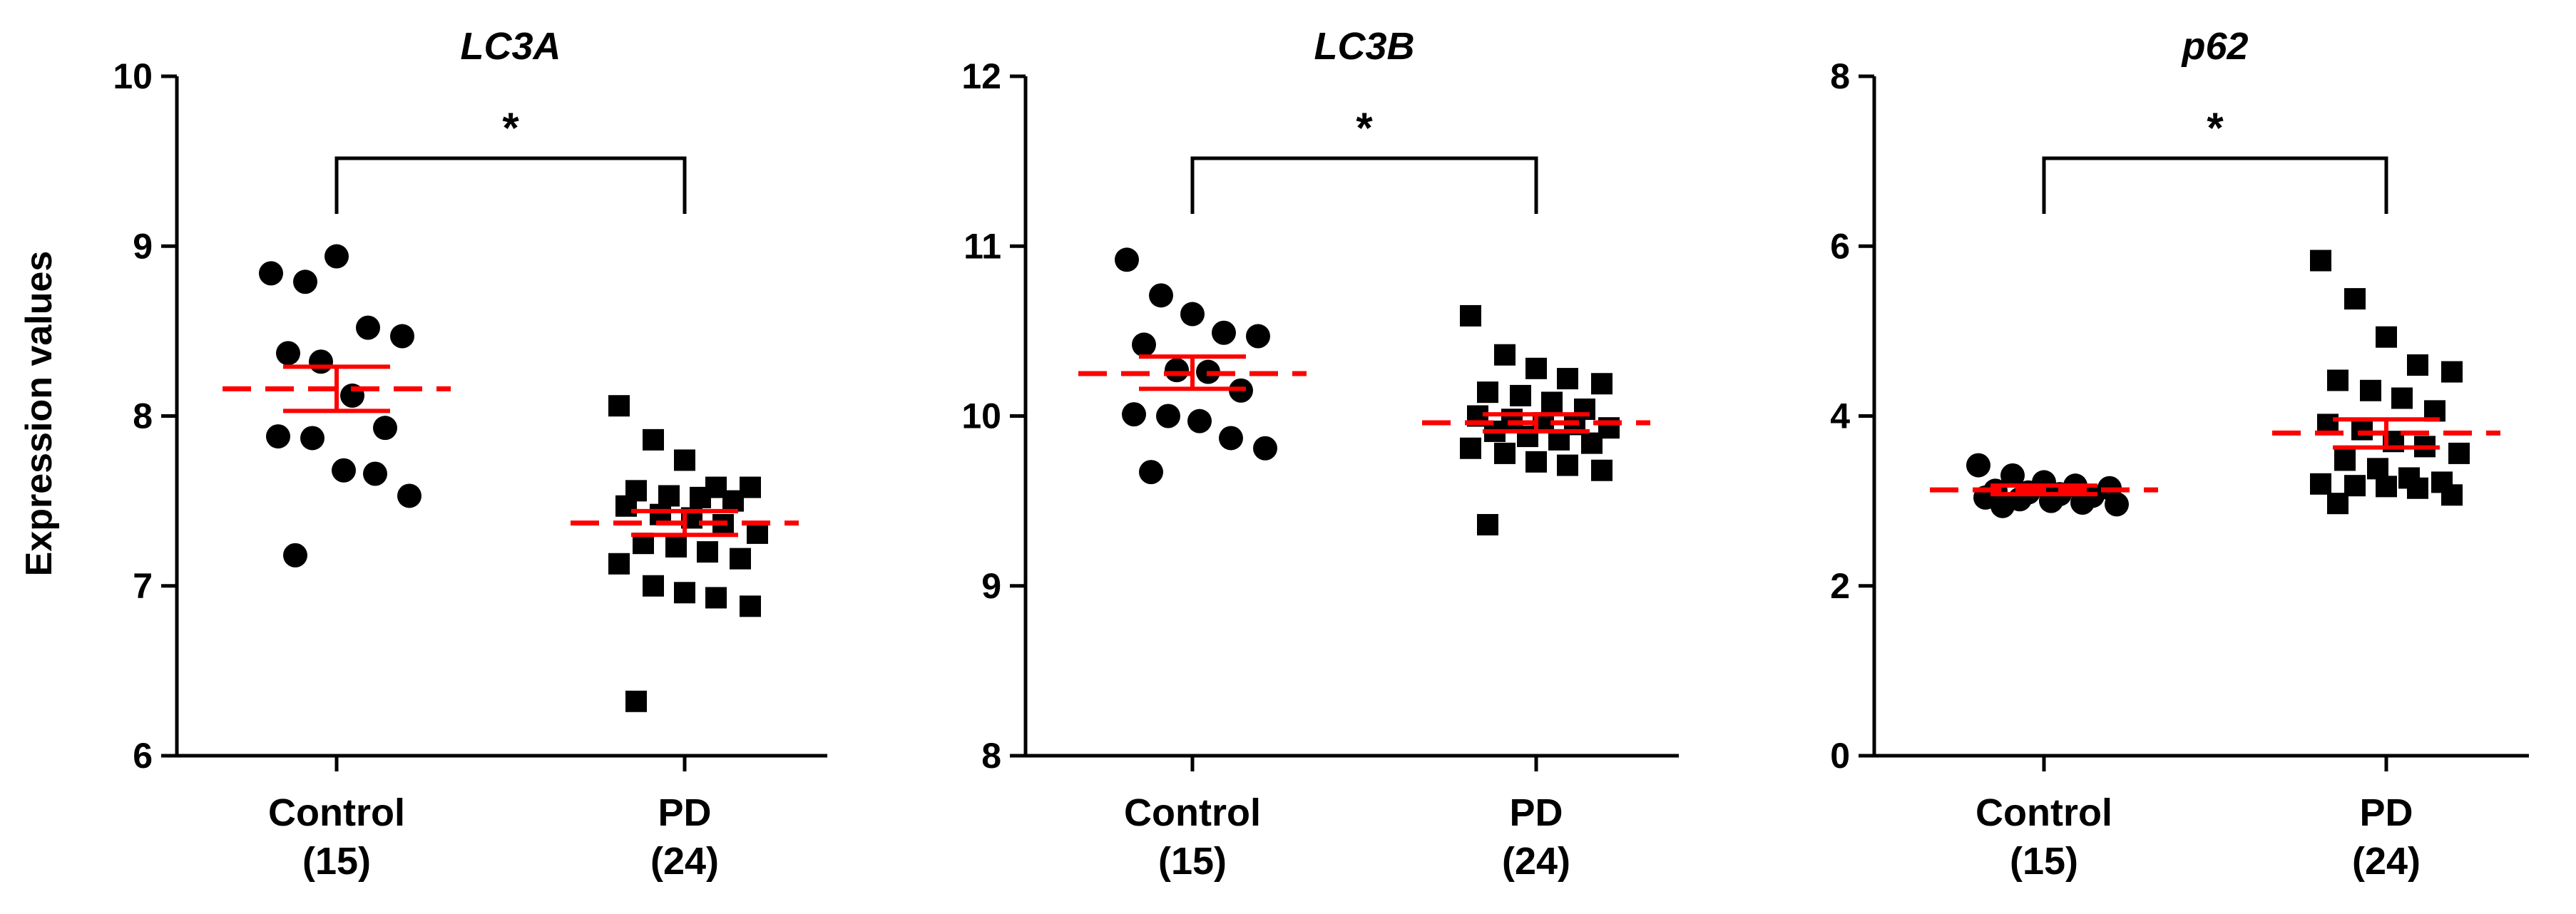 Image resolution: width=2576 pixels, height=914 pixels. I want to click on y-tick-label: 12, so click(981, 76).